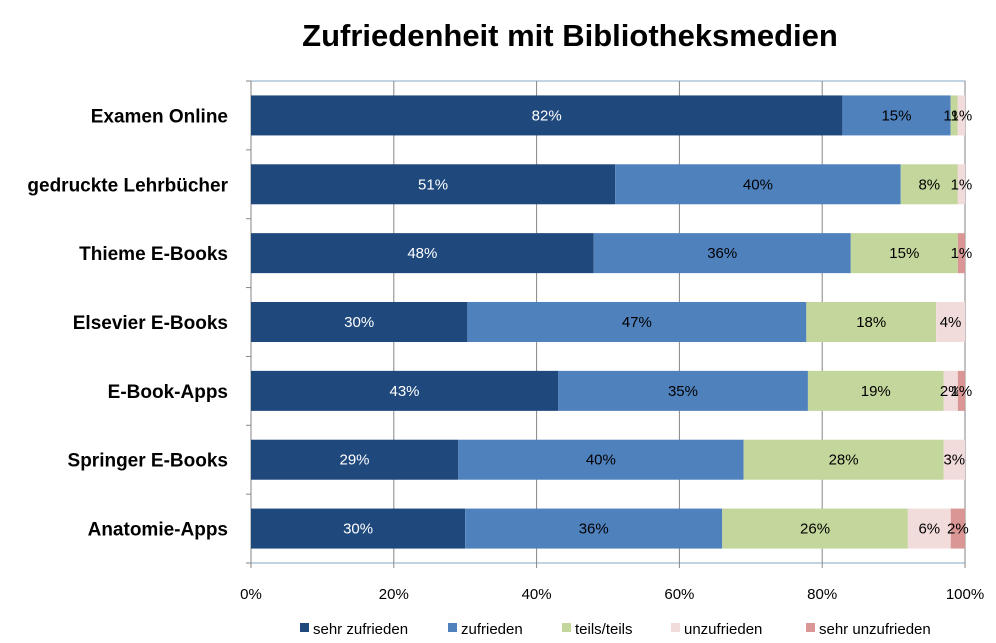 This screenshot has height=643, width=996. I want to click on category-label: gedruckte Lehrbücher, so click(127, 185).